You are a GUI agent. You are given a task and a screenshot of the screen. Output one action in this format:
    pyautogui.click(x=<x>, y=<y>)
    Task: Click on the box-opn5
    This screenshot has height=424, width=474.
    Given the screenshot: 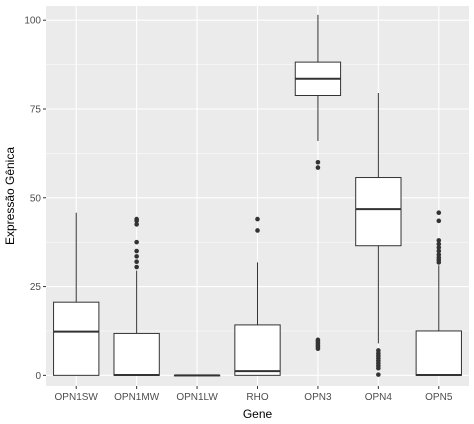 What is the action you would take?
    pyautogui.click(x=438, y=293)
    